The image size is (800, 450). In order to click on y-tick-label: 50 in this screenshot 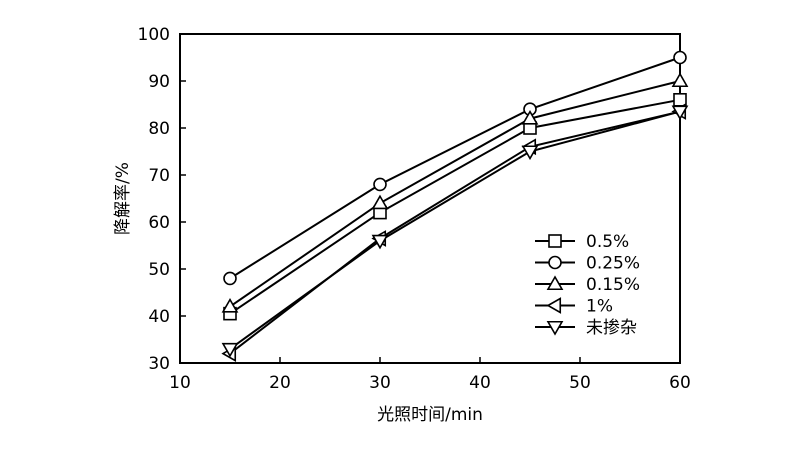, I will do `click(159, 270)`.